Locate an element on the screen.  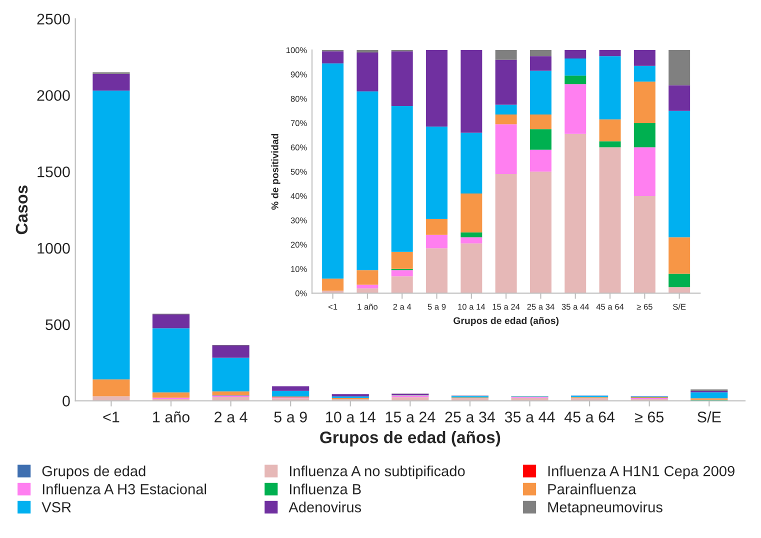
y-tick-label: 1500 is located at coordinates (54, 172).